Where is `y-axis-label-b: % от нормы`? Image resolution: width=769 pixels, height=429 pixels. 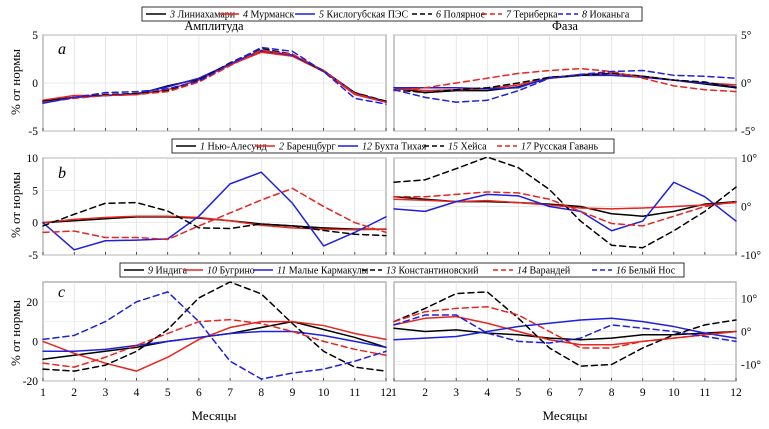
y-axis-label-b: % от нормы is located at coordinates (15, 205).